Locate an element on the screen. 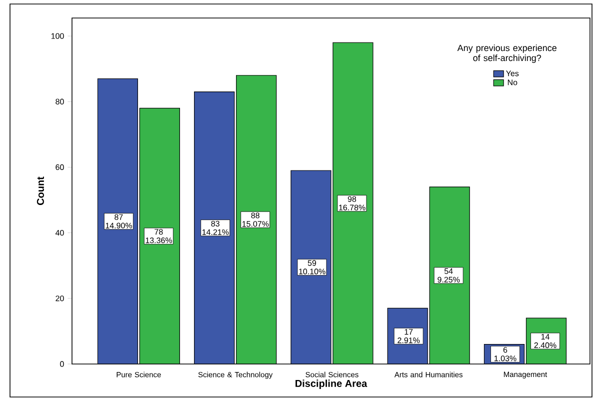 Image resolution: width=595 pixels, height=401 pixels. data-label: 98 16.78% is located at coordinates (352, 203).